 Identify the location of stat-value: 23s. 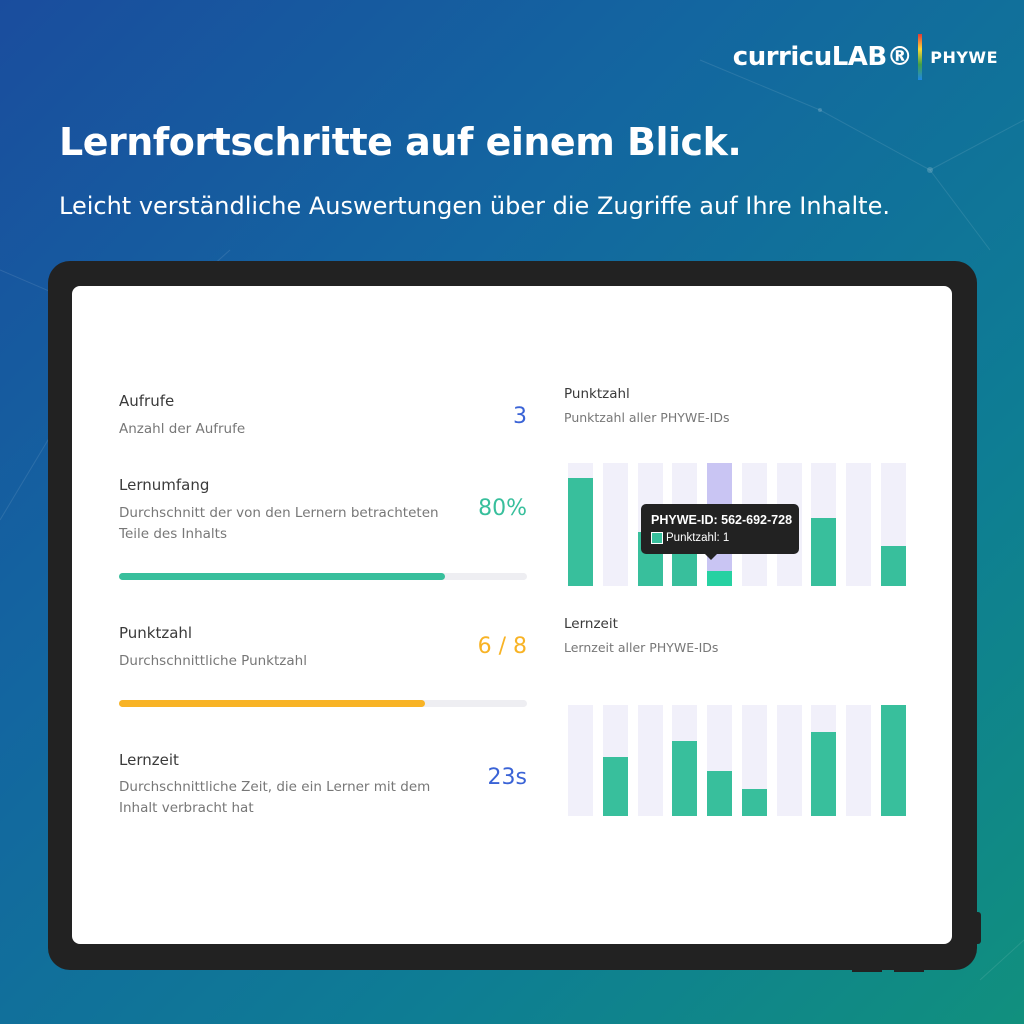
(507, 777).